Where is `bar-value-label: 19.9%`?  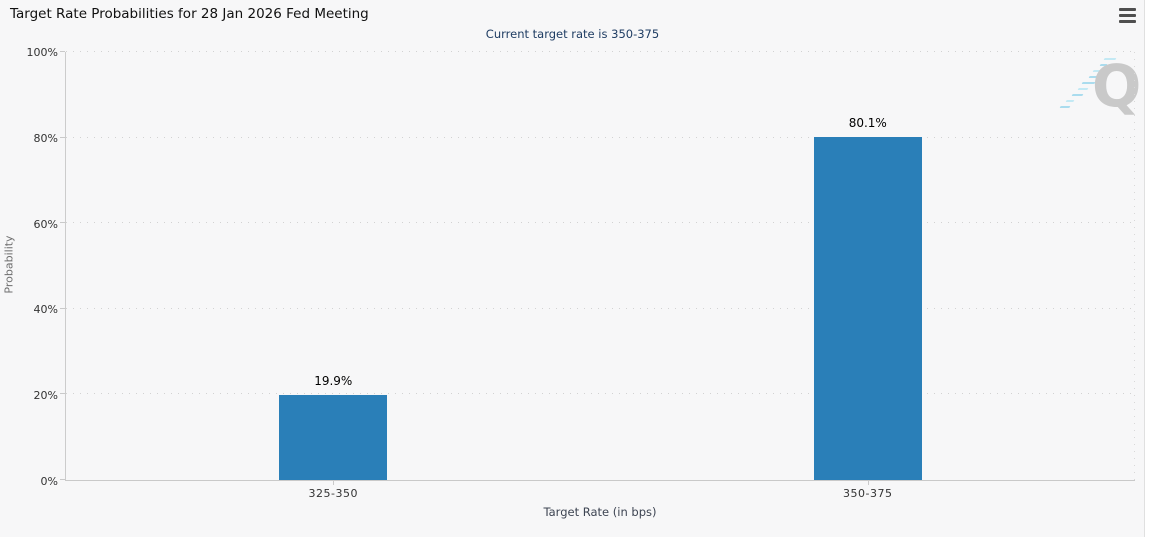
bar-value-label: 19.9% is located at coordinates (333, 380).